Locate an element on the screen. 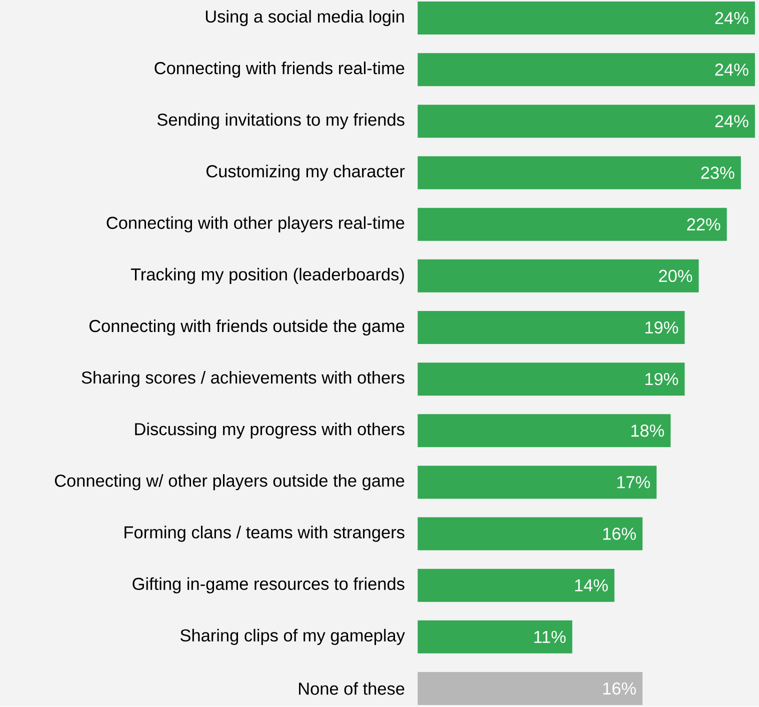 The image size is (759, 707). data-label: 11% is located at coordinates (550, 637).